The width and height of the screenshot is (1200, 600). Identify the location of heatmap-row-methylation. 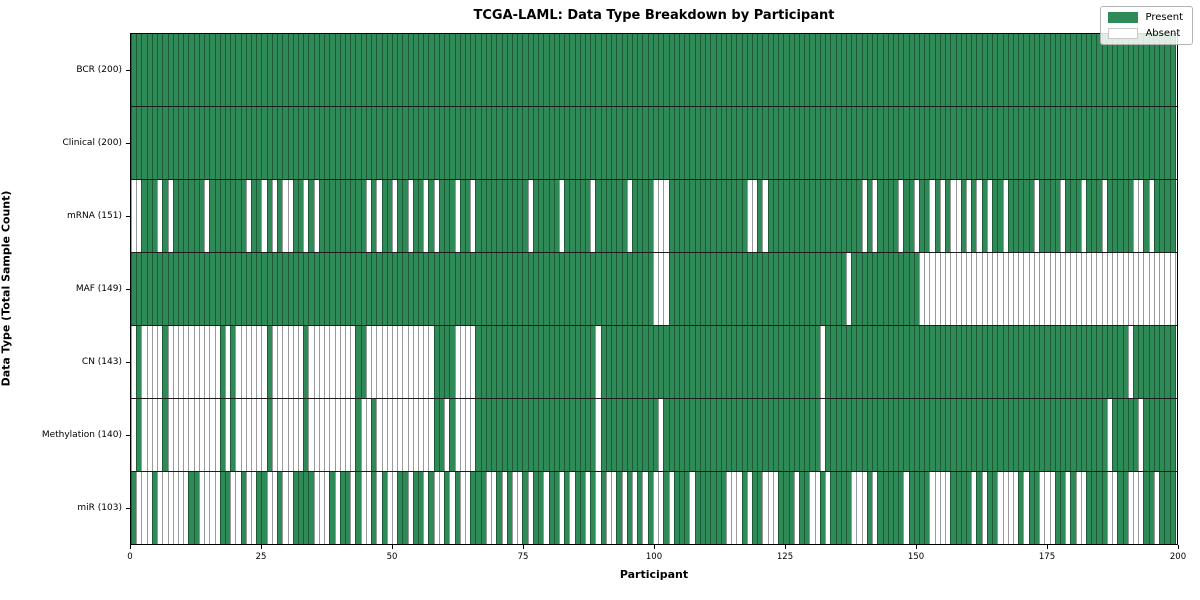
(654, 435).